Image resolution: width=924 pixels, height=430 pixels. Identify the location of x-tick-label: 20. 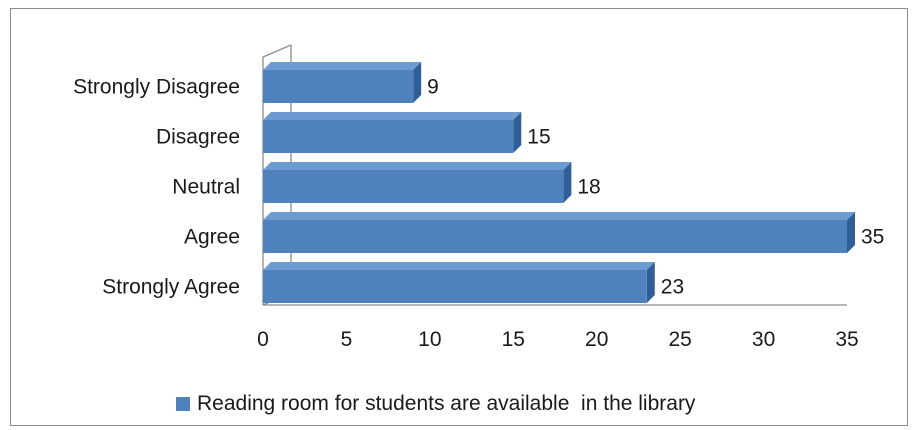
(596, 339).